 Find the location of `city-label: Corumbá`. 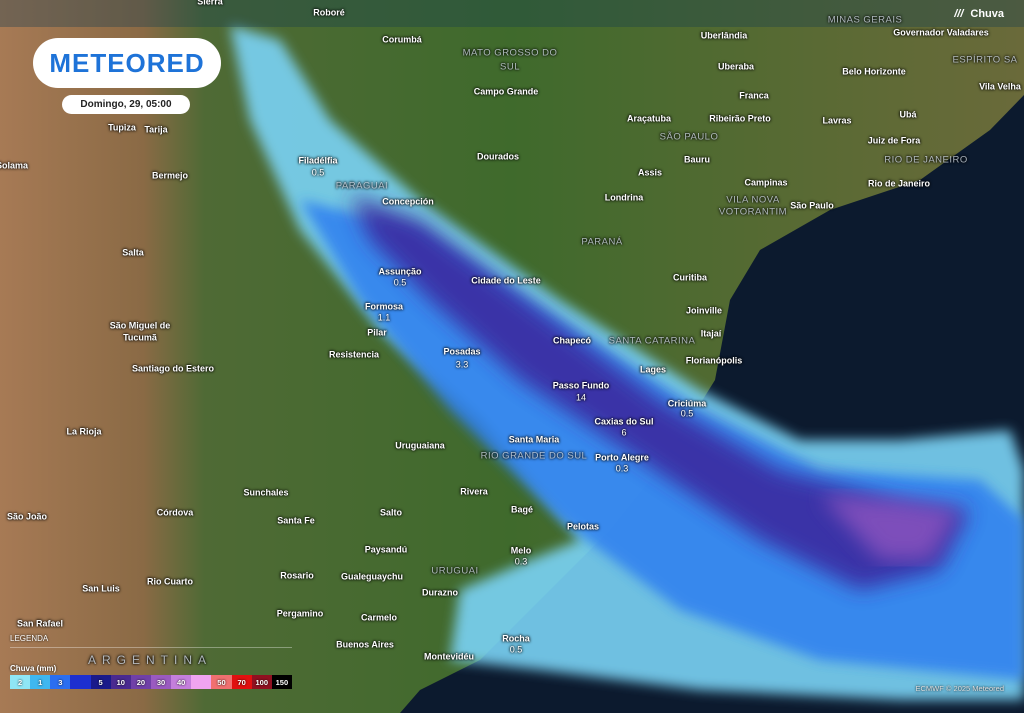

city-label: Corumbá is located at coordinates (402, 39).